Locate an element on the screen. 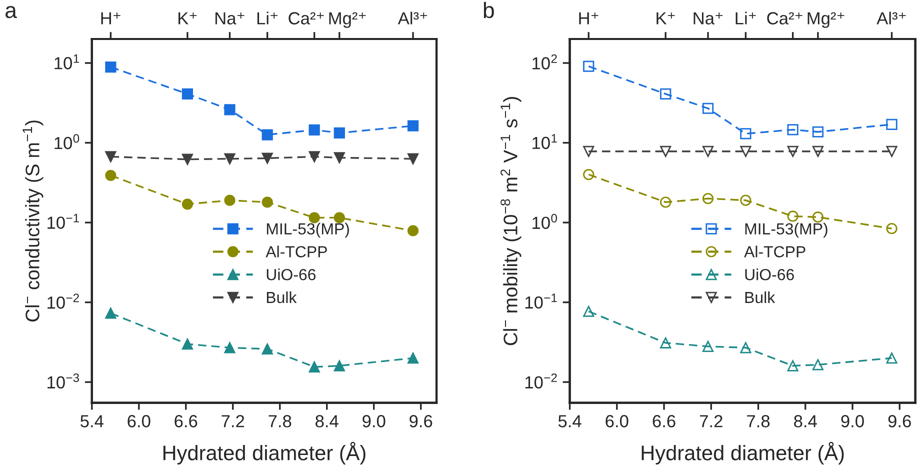 Image resolution: width=919 pixels, height=470 pixels. legend-label: UiO-66 is located at coordinates (769, 274).